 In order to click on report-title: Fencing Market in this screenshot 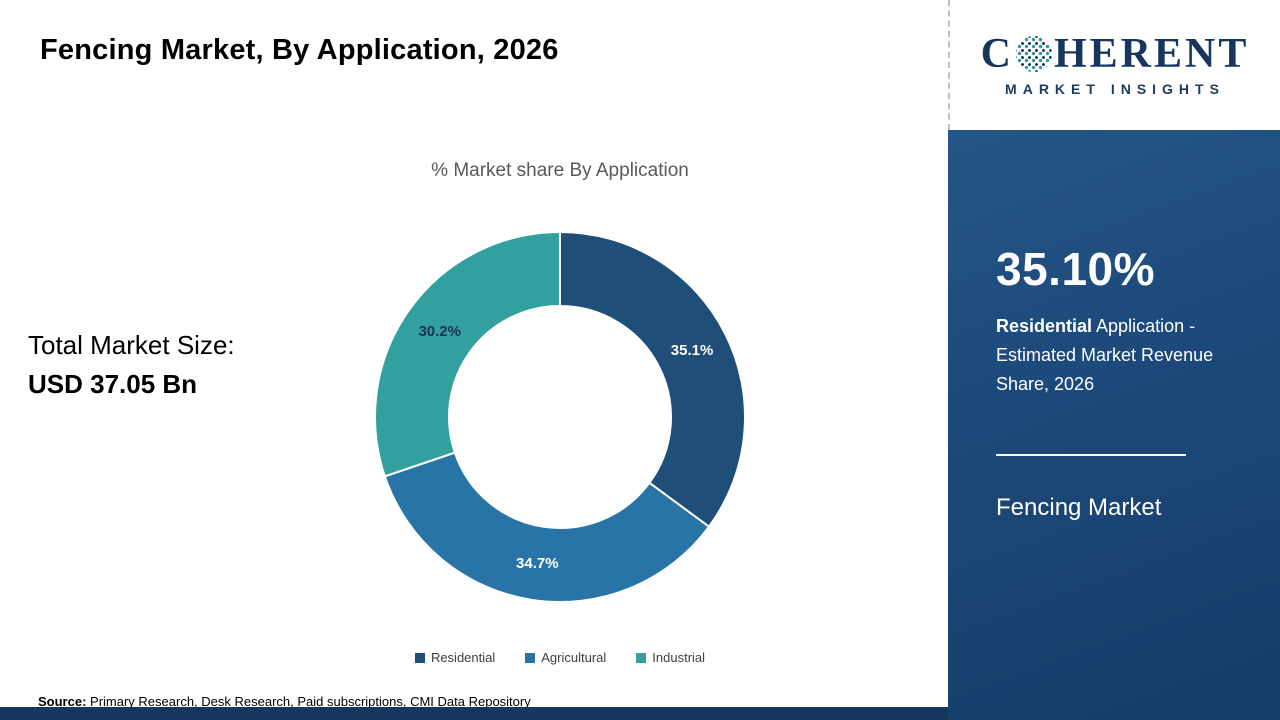, I will do `click(1079, 508)`.